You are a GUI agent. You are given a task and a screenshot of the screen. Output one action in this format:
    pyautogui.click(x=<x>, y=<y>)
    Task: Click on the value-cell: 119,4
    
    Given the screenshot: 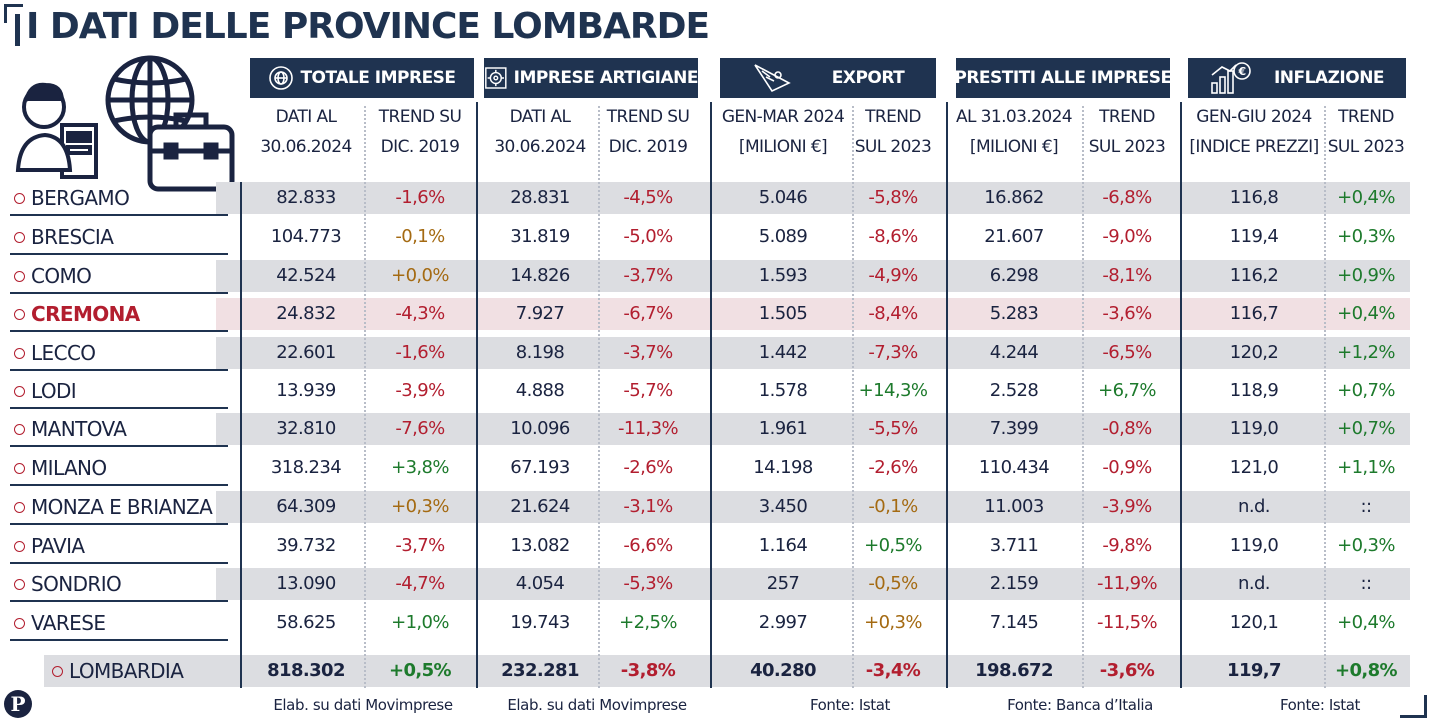 What is the action you would take?
    pyautogui.click(x=1254, y=236)
    